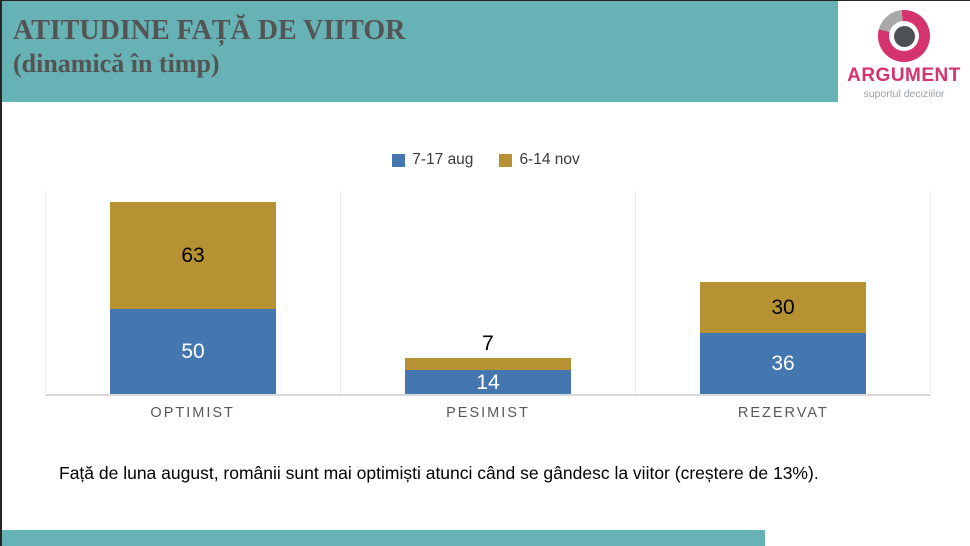  I want to click on bar-rezervat: 30 36, so click(783, 337).